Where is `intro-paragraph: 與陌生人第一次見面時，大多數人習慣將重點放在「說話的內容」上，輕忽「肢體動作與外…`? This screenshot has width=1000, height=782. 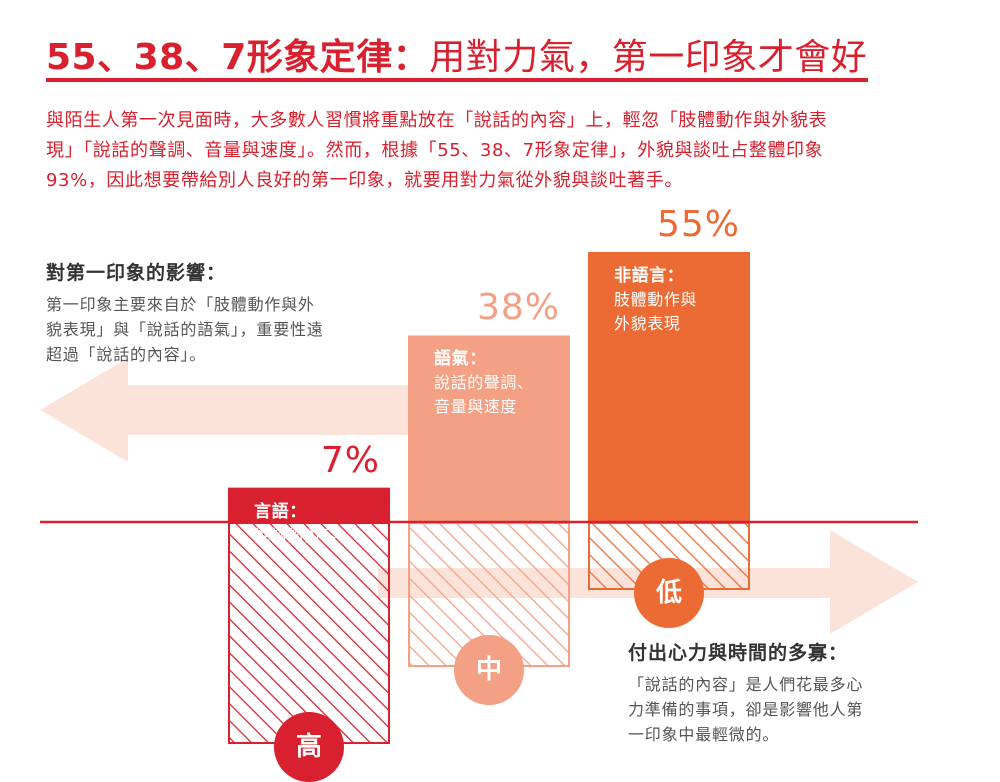
intro-paragraph: 與陌生人第一次見面時，大多數人習慣將重點放在「說話的內容」上，輕忽「肢體動作與外… is located at coordinates (481, 151).